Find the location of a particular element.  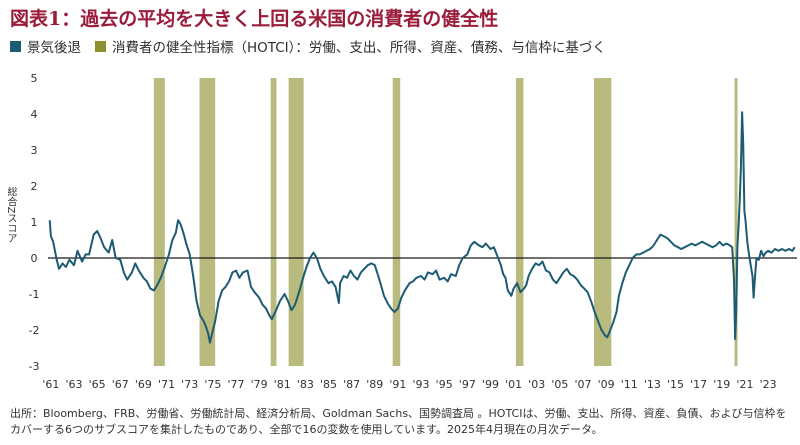

y-axis-label: 総合Zスコア is located at coordinates (10, 215).